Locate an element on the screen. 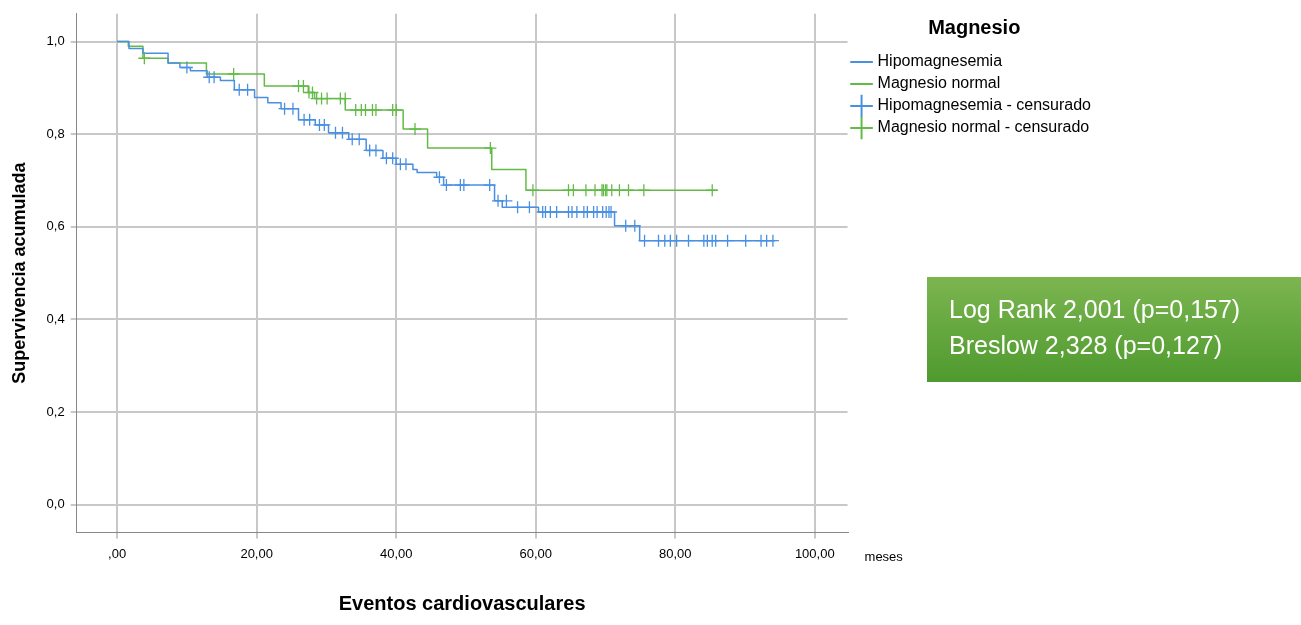 This screenshot has width=1301, height=625. y-tick-label: 0,6 is located at coordinates (55, 226).